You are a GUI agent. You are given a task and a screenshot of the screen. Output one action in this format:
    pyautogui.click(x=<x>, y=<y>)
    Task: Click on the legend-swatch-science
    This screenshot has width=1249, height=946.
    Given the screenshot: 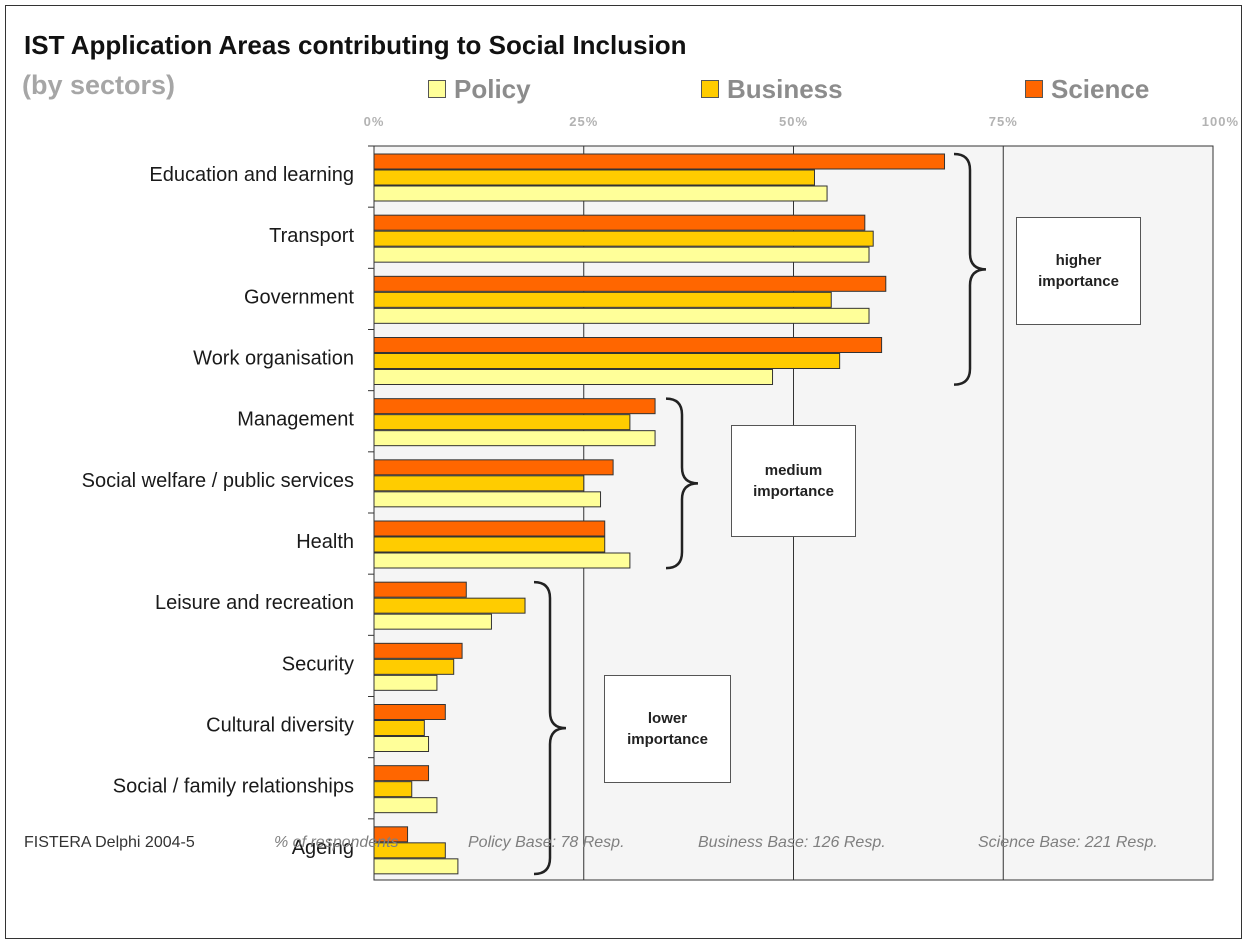 What is the action you would take?
    pyautogui.click(x=1034, y=89)
    